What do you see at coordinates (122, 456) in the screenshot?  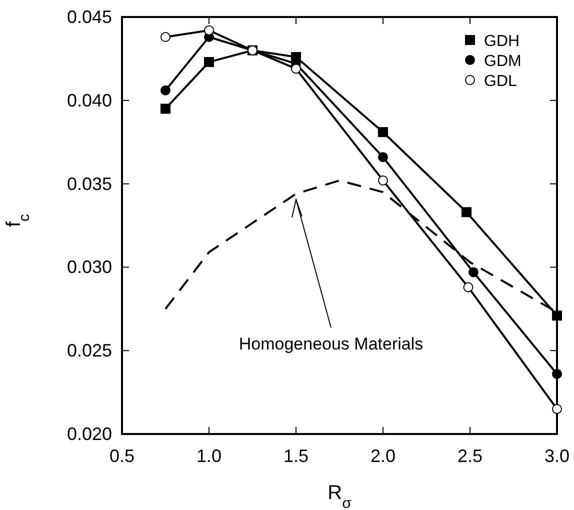 I see `x-tick-label: 0.5` at bounding box center [122, 456].